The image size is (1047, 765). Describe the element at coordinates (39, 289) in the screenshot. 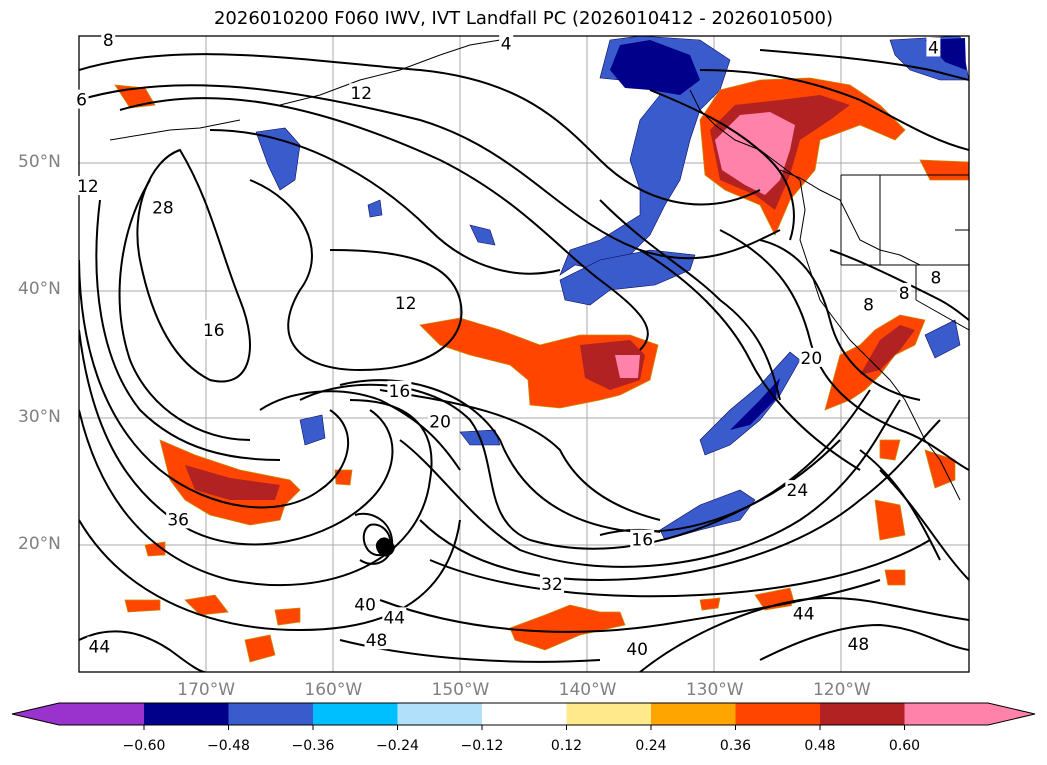

I see `lat-label: 40°N` at that location.